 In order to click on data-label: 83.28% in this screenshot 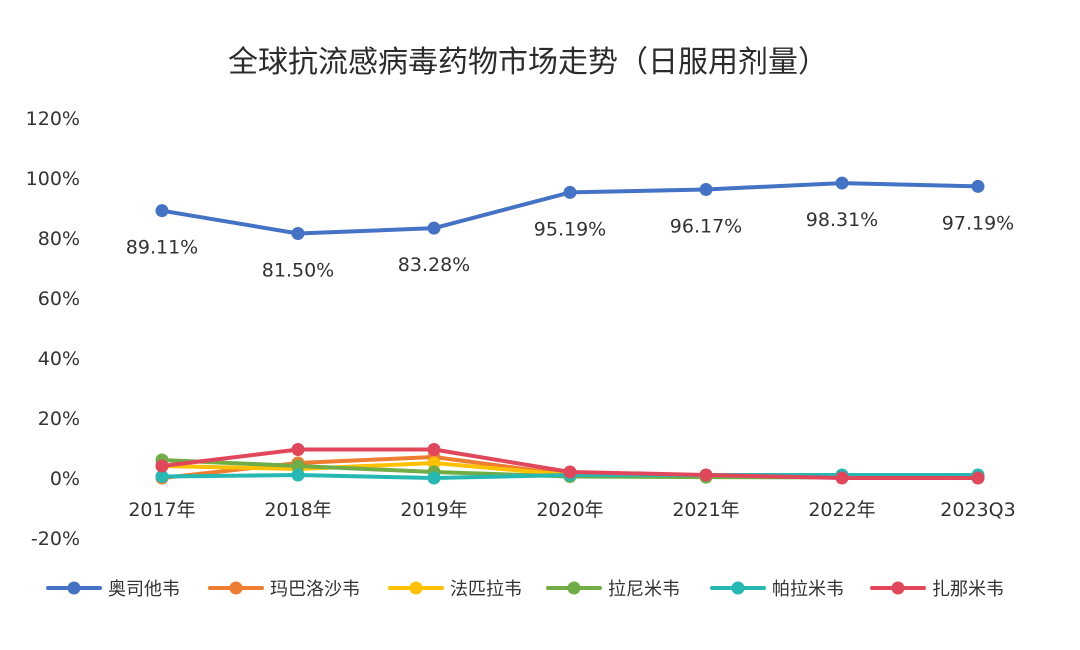, I will do `click(434, 265)`.